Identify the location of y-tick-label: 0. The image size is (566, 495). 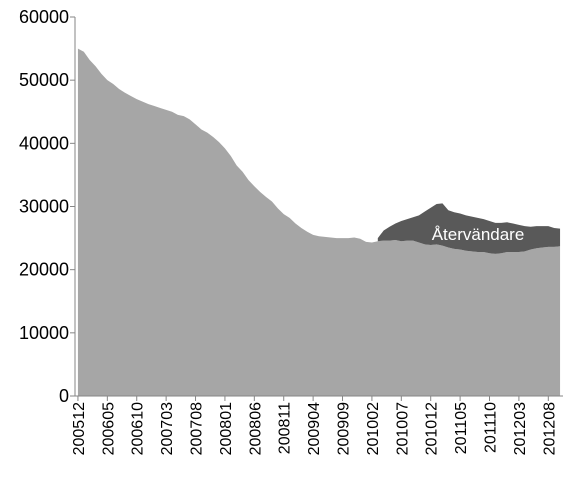
(64, 396).